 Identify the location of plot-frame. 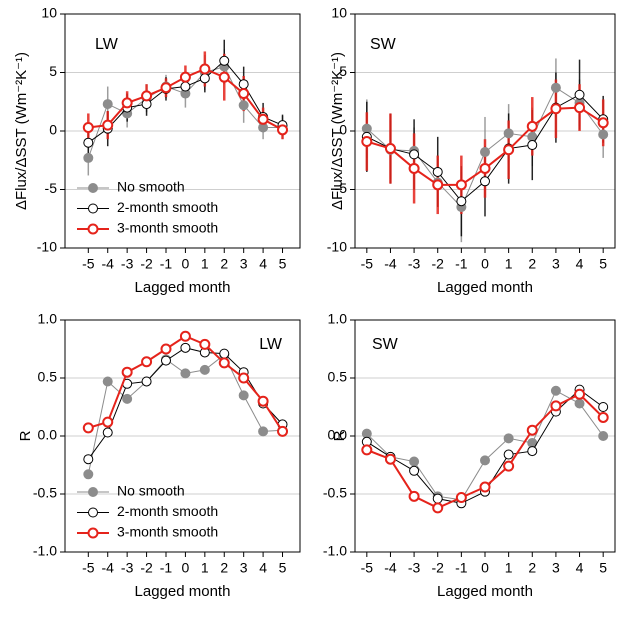
(182, 436).